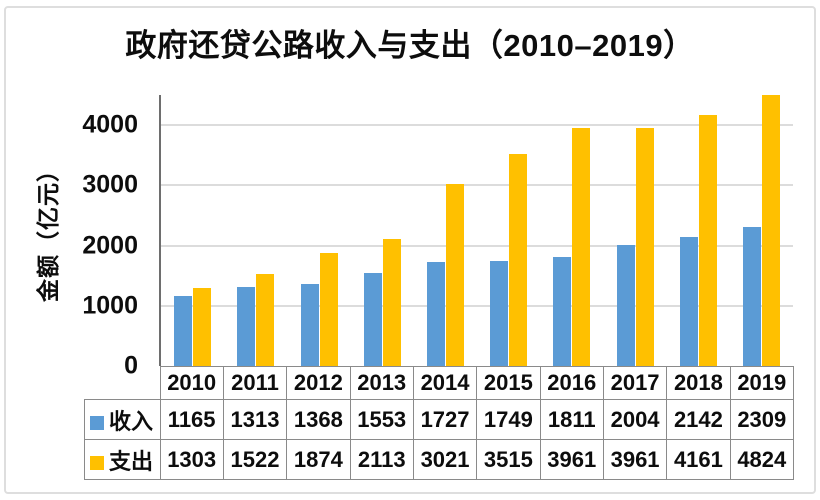 The width and height of the screenshot is (820, 500). What do you see at coordinates (454, 275) in the screenshot?
I see `bar-expense-2014` at bounding box center [454, 275].